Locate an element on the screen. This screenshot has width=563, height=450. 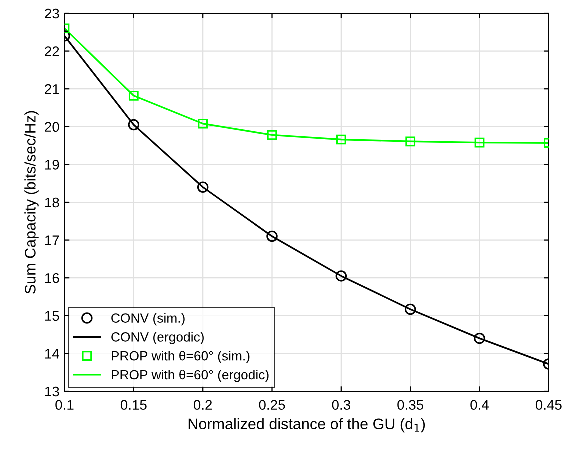
y-tick-label: 18 is located at coordinates (52, 203).